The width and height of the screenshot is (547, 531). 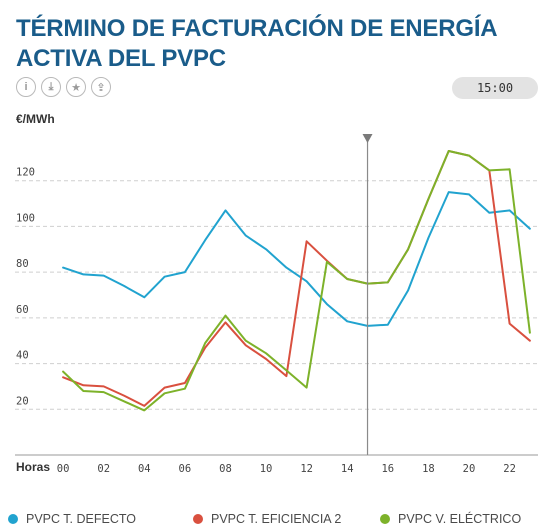 I want to click on x-axis-label: Horas, so click(x=33, y=467).